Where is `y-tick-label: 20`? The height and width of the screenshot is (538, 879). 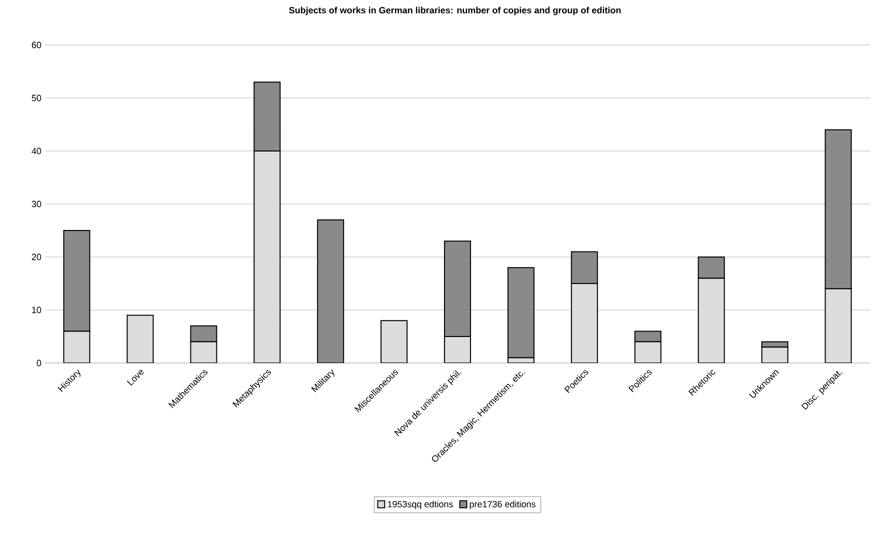
y-tick-label: 20 is located at coordinates (37, 257).